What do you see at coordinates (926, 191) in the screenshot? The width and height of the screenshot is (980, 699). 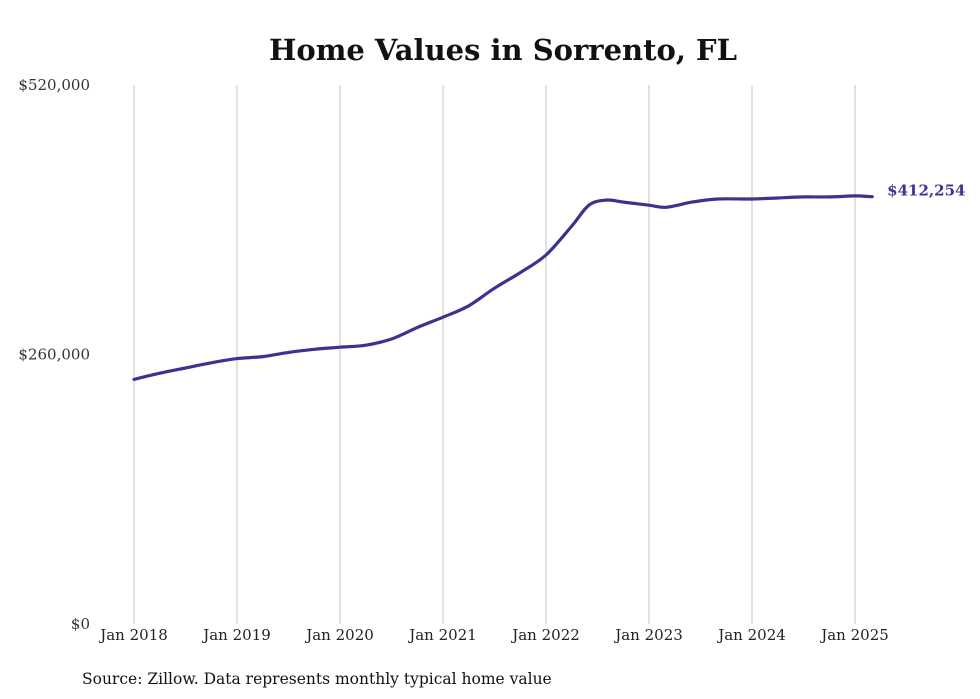 I see `end-value-label: $412,254` at bounding box center [926, 191].